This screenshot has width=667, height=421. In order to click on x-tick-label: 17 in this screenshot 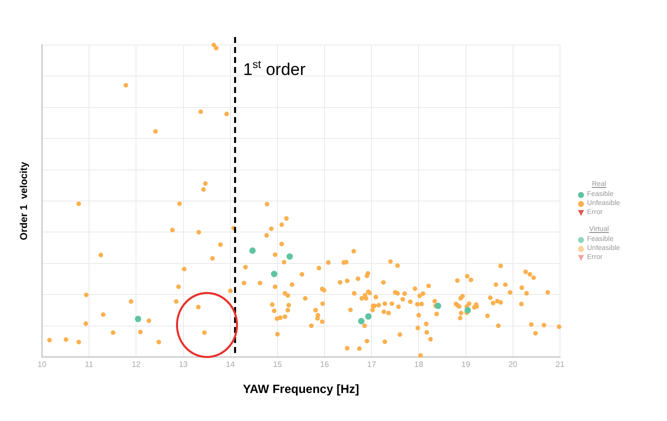, I will do `click(372, 365)`.